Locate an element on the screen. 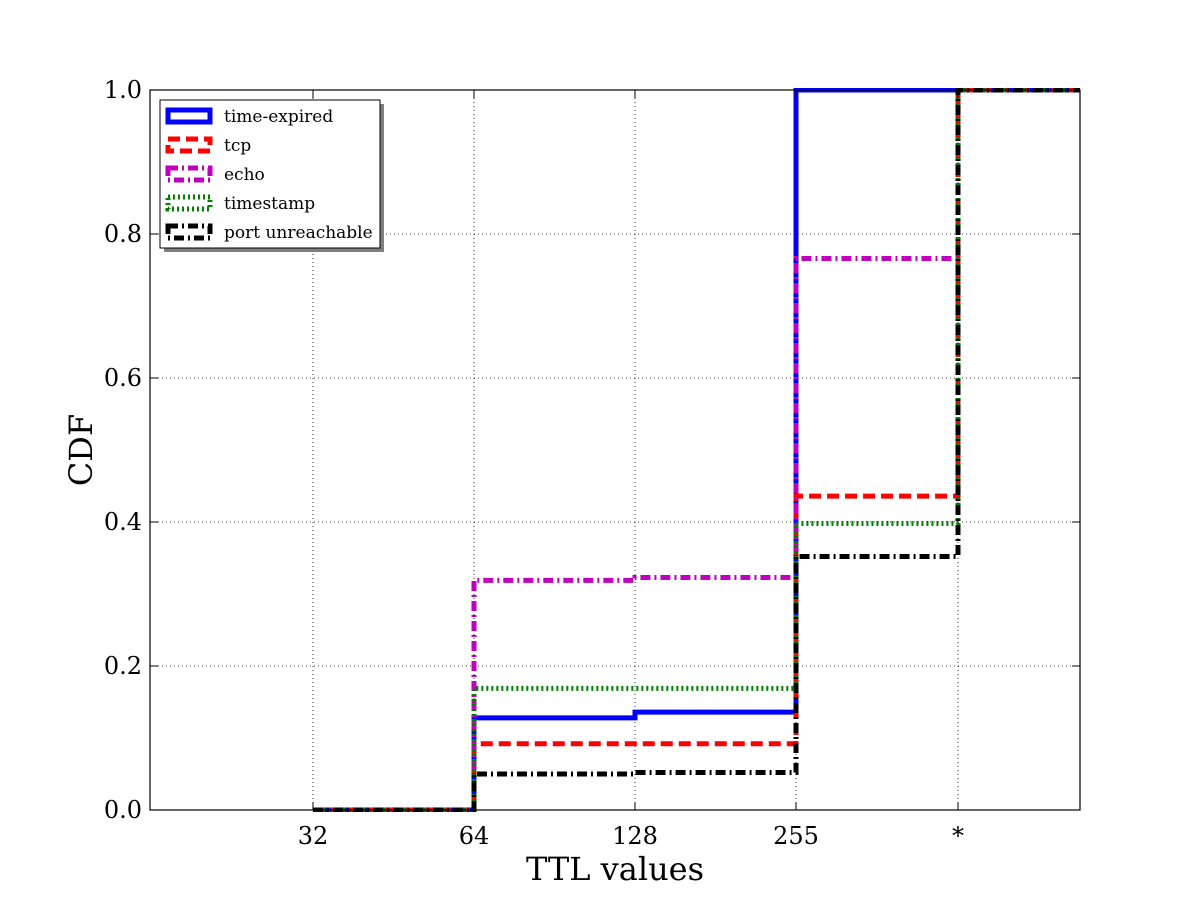 Image resolution: width=1200 pixels, height=904 pixels. legend-label: time-expired is located at coordinates (278, 117).